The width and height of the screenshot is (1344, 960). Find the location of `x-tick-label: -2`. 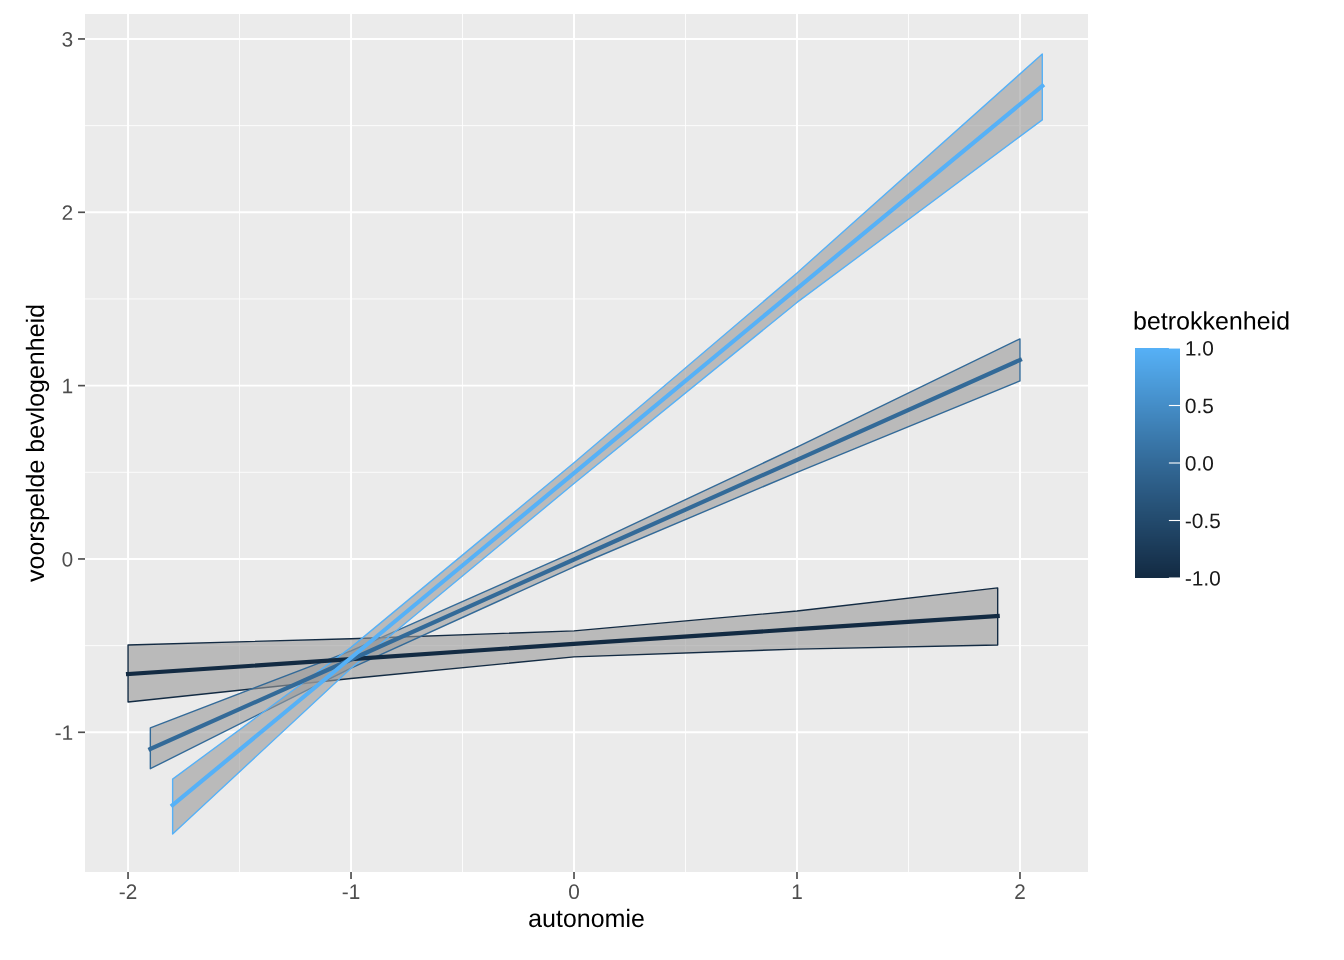

x-tick-label: -2 is located at coordinates (128, 891).